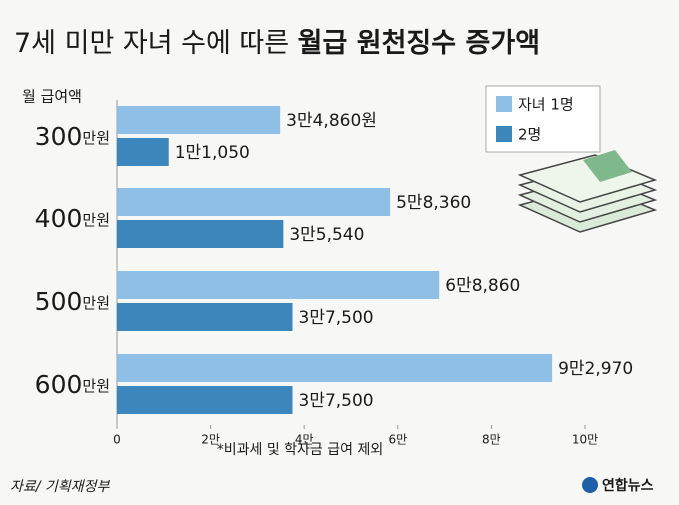 The image size is (679, 505). I want to click on value-label: 9만2,970, so click(595, 369).